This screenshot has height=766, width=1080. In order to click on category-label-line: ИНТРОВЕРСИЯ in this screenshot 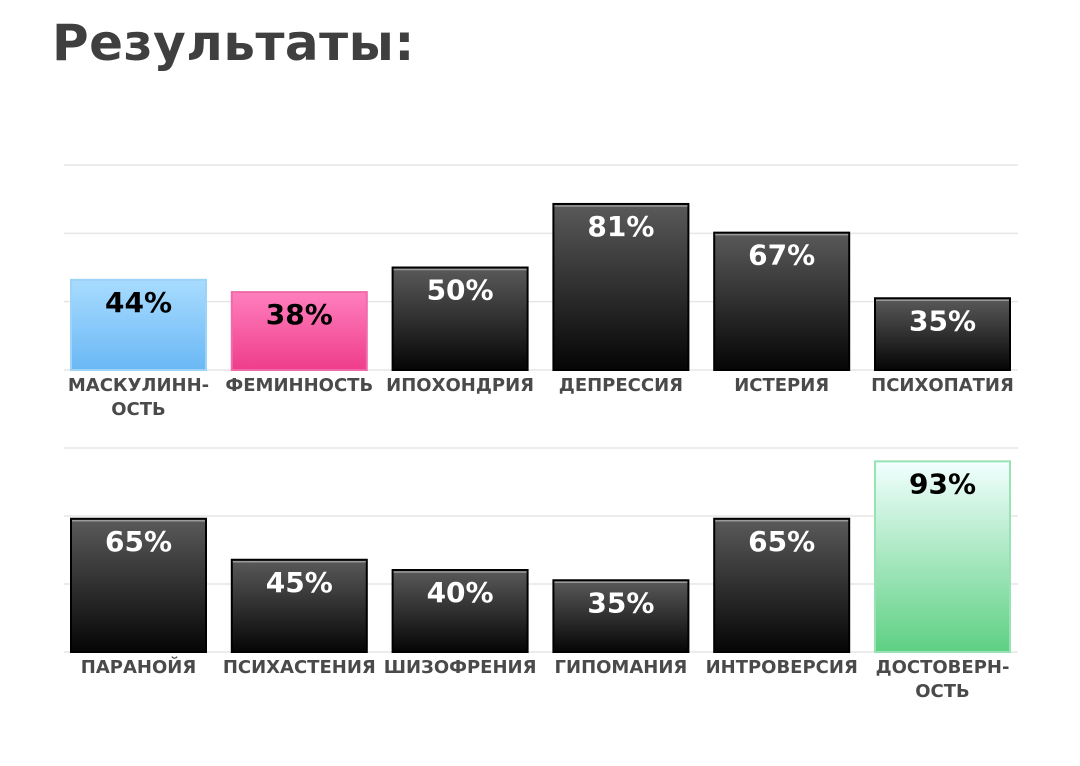, I will do `click(782, 667)`.